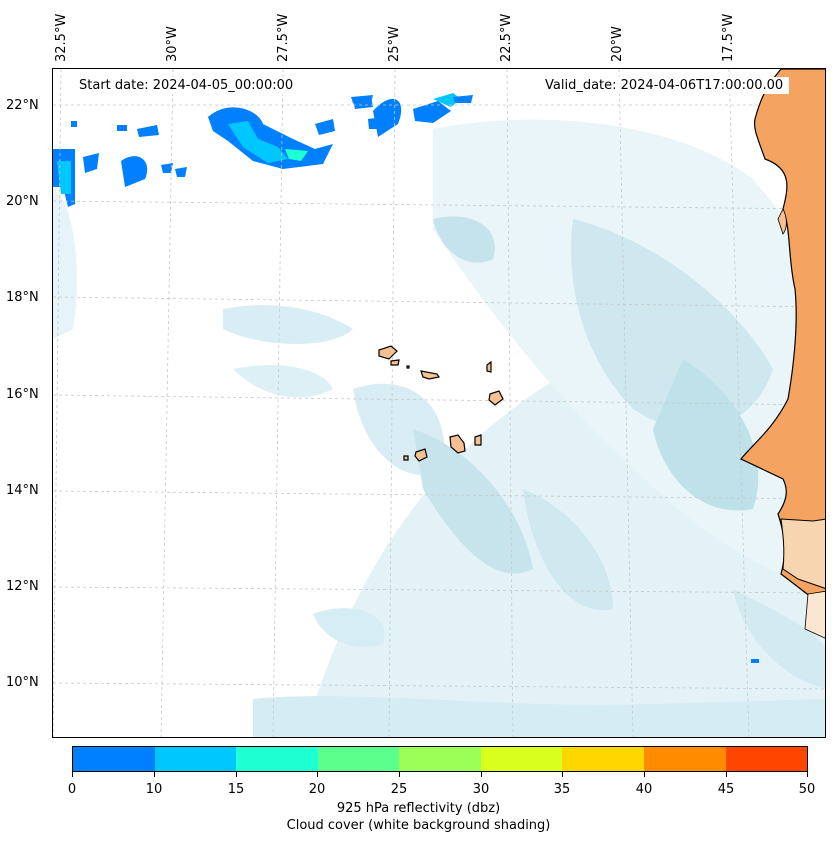 Image resolution: width=837 pixels, height=843 pixels. Describe the element at coordinates (22, 201) in the screenshot. I see `lat-label: 20°N` at that location.